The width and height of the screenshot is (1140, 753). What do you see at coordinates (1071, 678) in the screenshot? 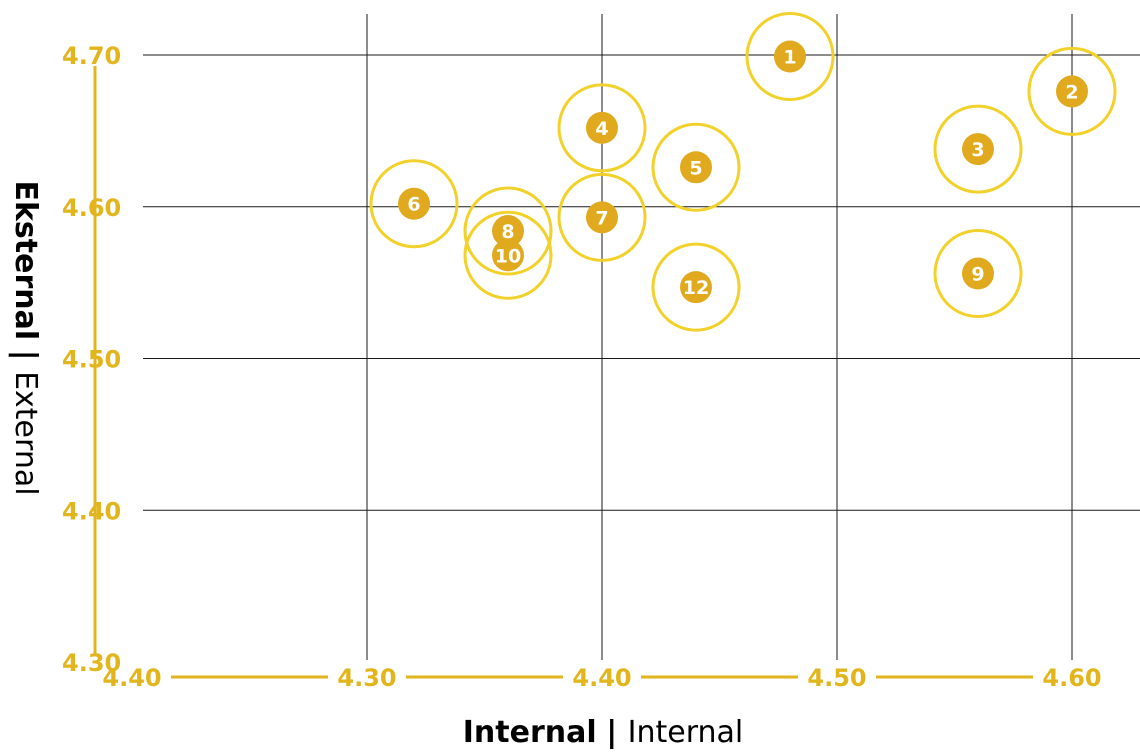
I see `x-tick-label: 4.60` at bounding box center [1071, 678].